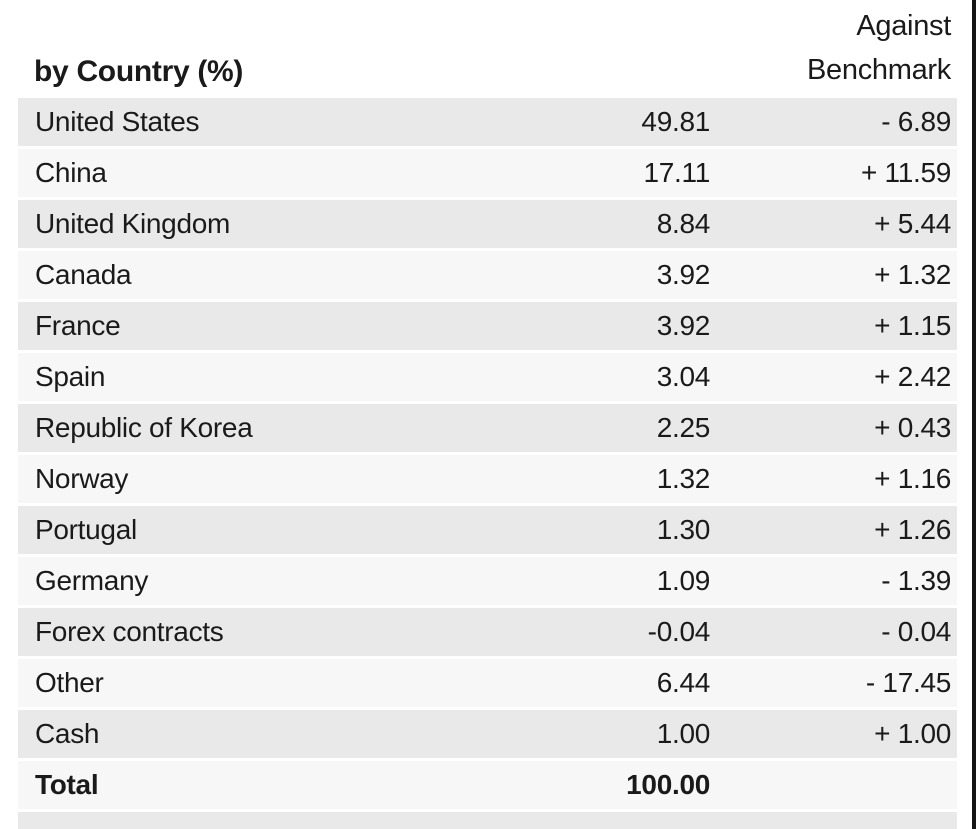  What do you see at coordinates (487, 581) in the screenshot?
I see `table-row: Germany 1.09 - 1.39` at bounding box center [487, 581].